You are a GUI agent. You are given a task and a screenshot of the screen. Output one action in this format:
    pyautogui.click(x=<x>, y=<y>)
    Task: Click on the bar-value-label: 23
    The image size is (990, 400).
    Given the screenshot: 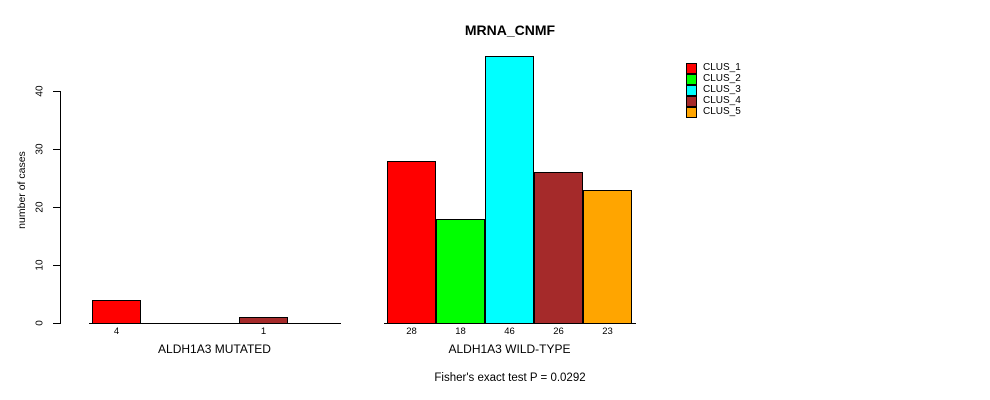 What is the action you would take?
    pyautogui.click(x=607, y=331)
    